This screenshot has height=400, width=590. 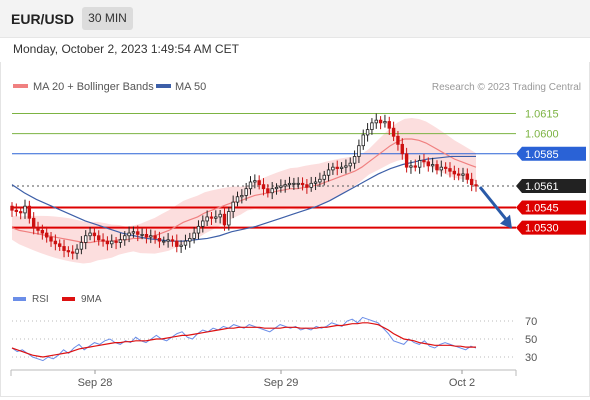 I want to click on pivot-tag-label: 1.0585, so click(x=542, y=155).